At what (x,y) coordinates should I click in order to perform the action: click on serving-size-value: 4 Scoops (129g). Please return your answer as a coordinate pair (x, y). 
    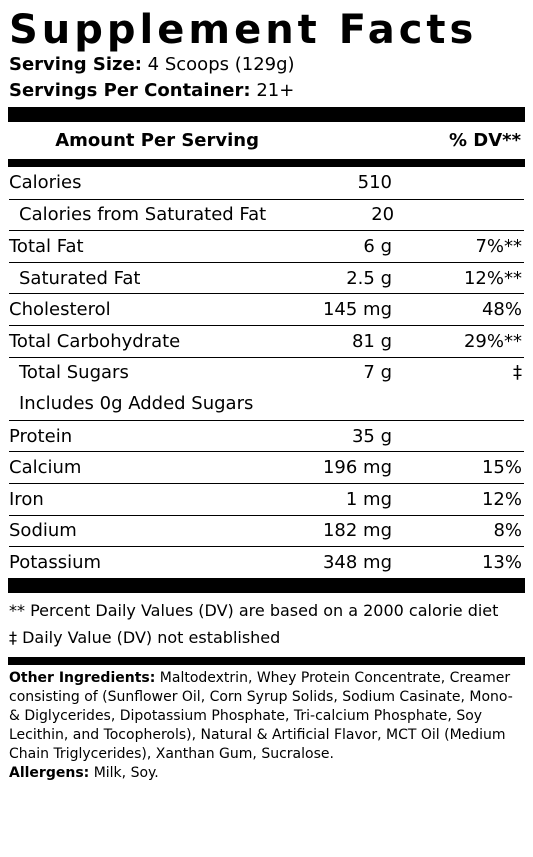
    Looking at the image, I should click on (221, 64).